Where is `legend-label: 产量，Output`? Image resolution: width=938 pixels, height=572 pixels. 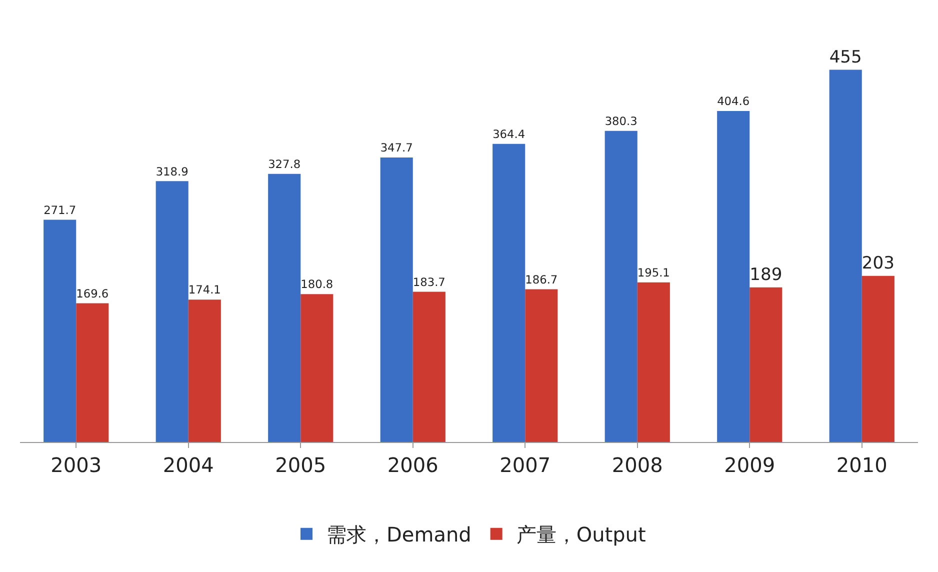 legend-label: 产量，Output is located at coordinates (581, 534).